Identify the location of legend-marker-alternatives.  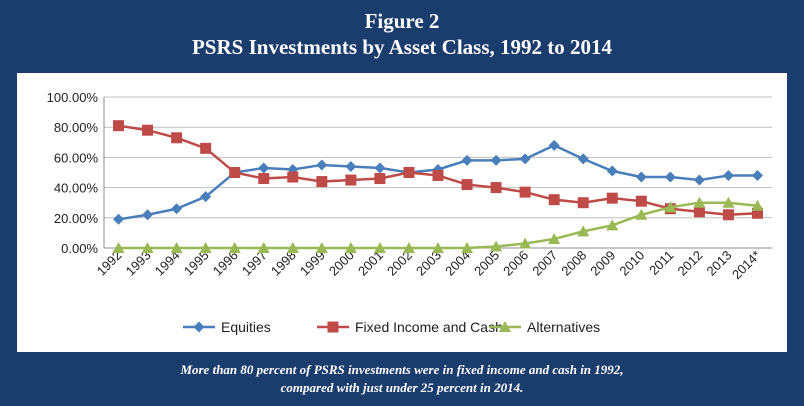
(505, 326).